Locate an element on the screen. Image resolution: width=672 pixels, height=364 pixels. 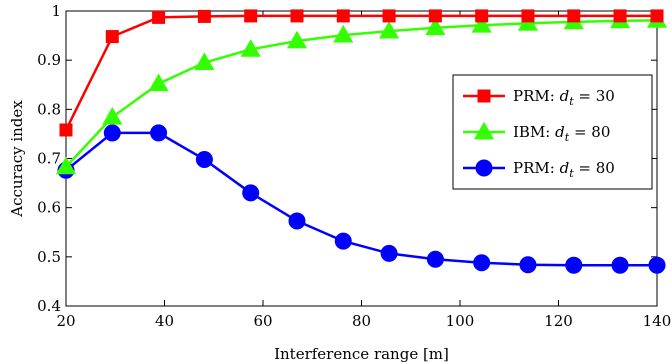
legend-entry: IBM: dt = 80 is located at coordinates (536, 132).